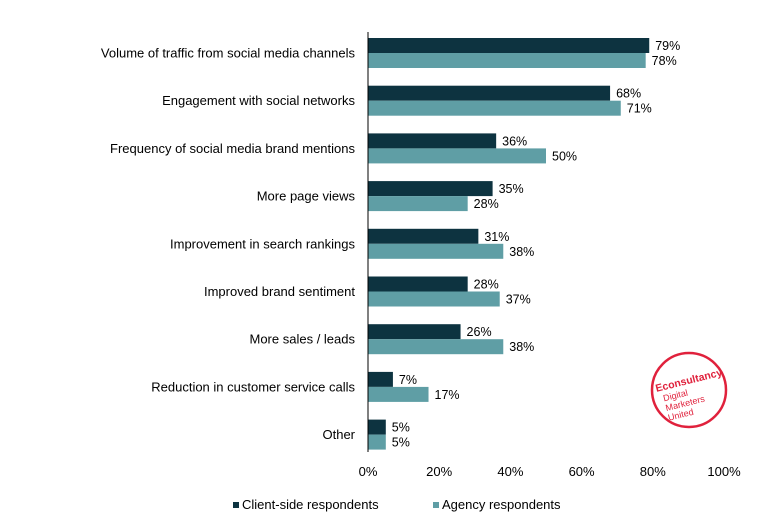  Describe the element at coordinates (258, 100) in the screenshot. I see `category-label: Engagement with social networks` at that location.